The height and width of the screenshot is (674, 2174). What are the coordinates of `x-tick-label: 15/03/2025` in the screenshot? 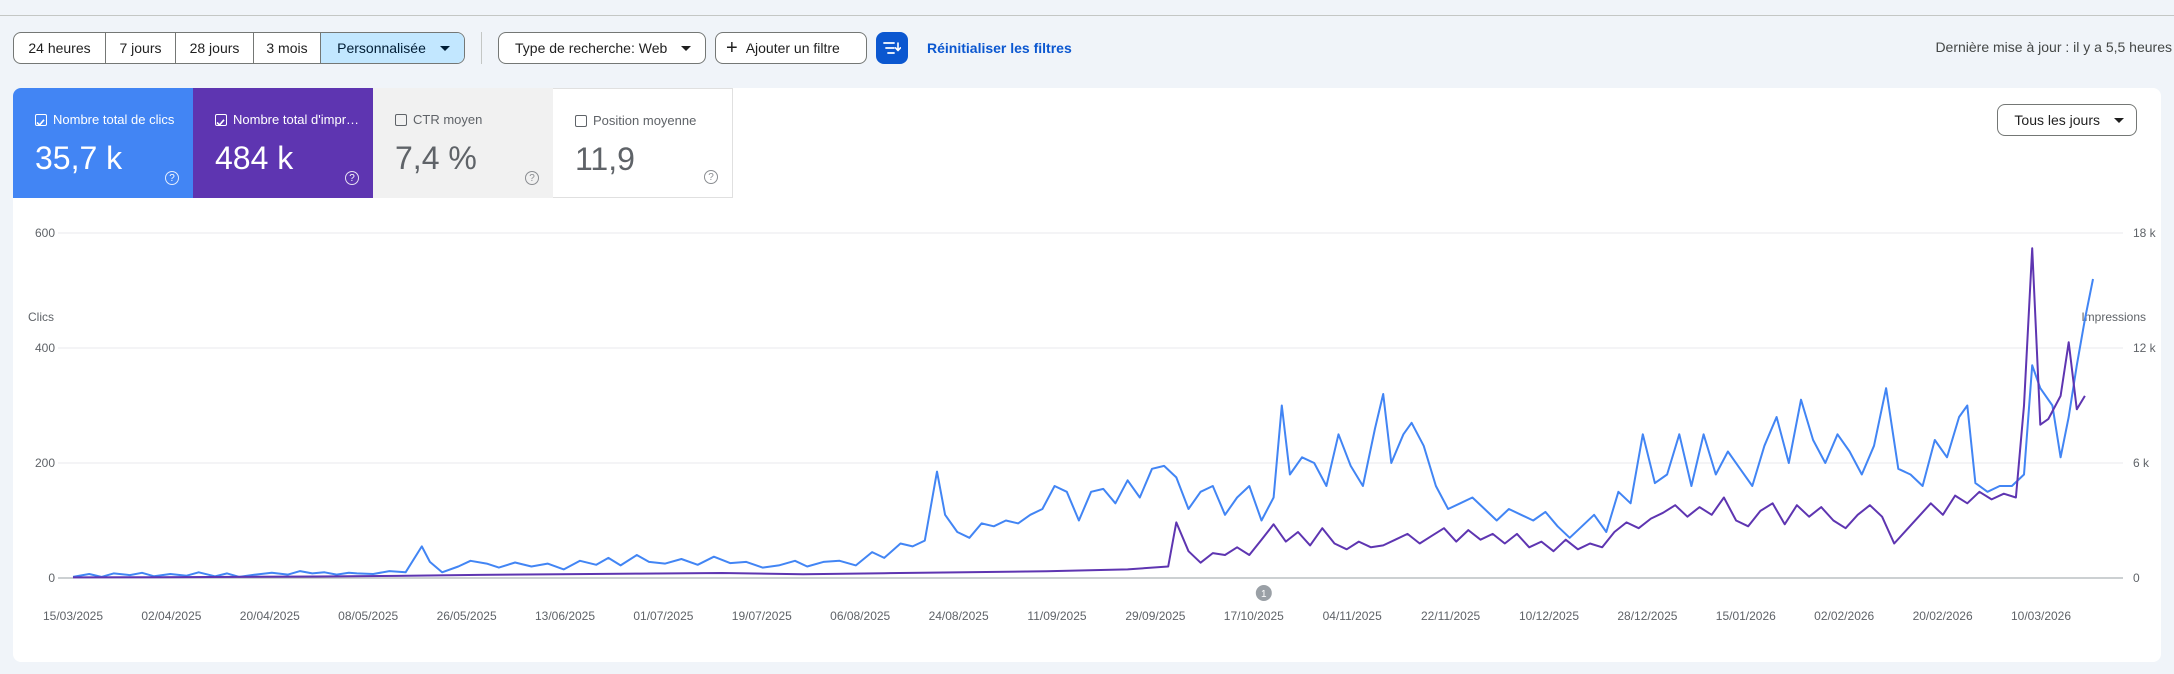 It's located at (73, 616).